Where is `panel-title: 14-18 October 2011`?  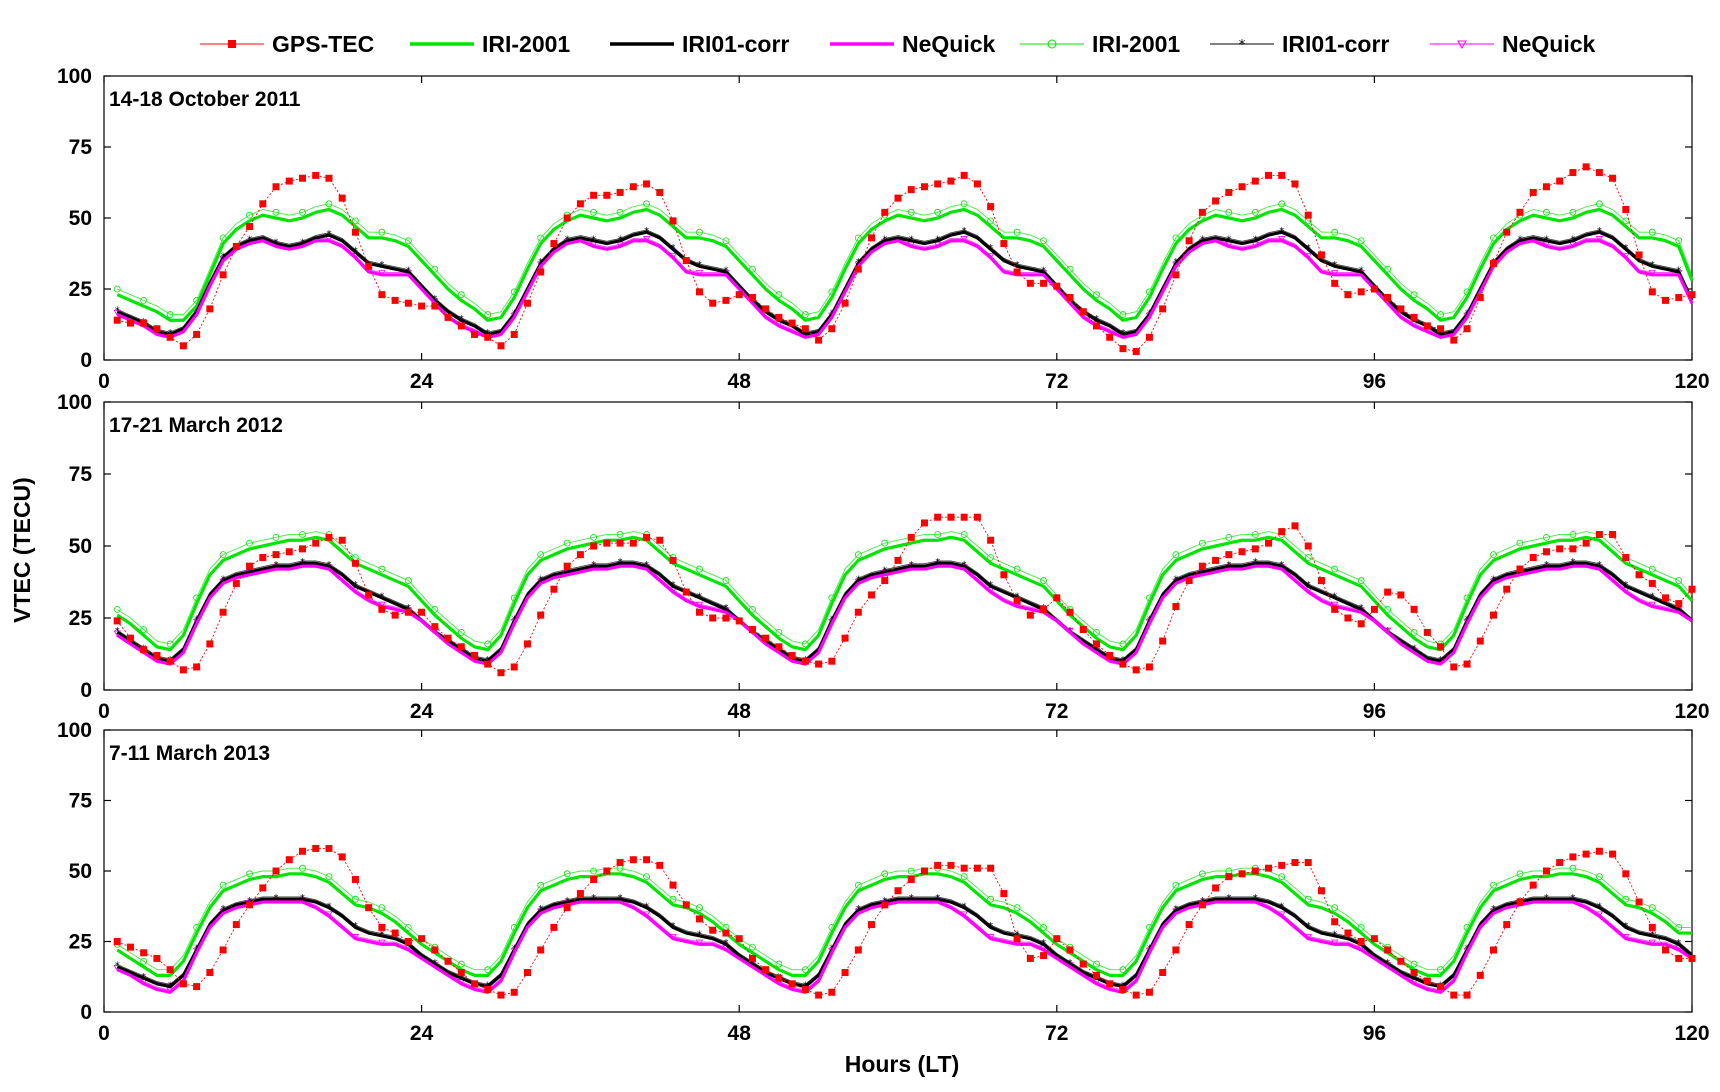 panel-title: 14-18 October 2011 is located at coordinates (205, 99).